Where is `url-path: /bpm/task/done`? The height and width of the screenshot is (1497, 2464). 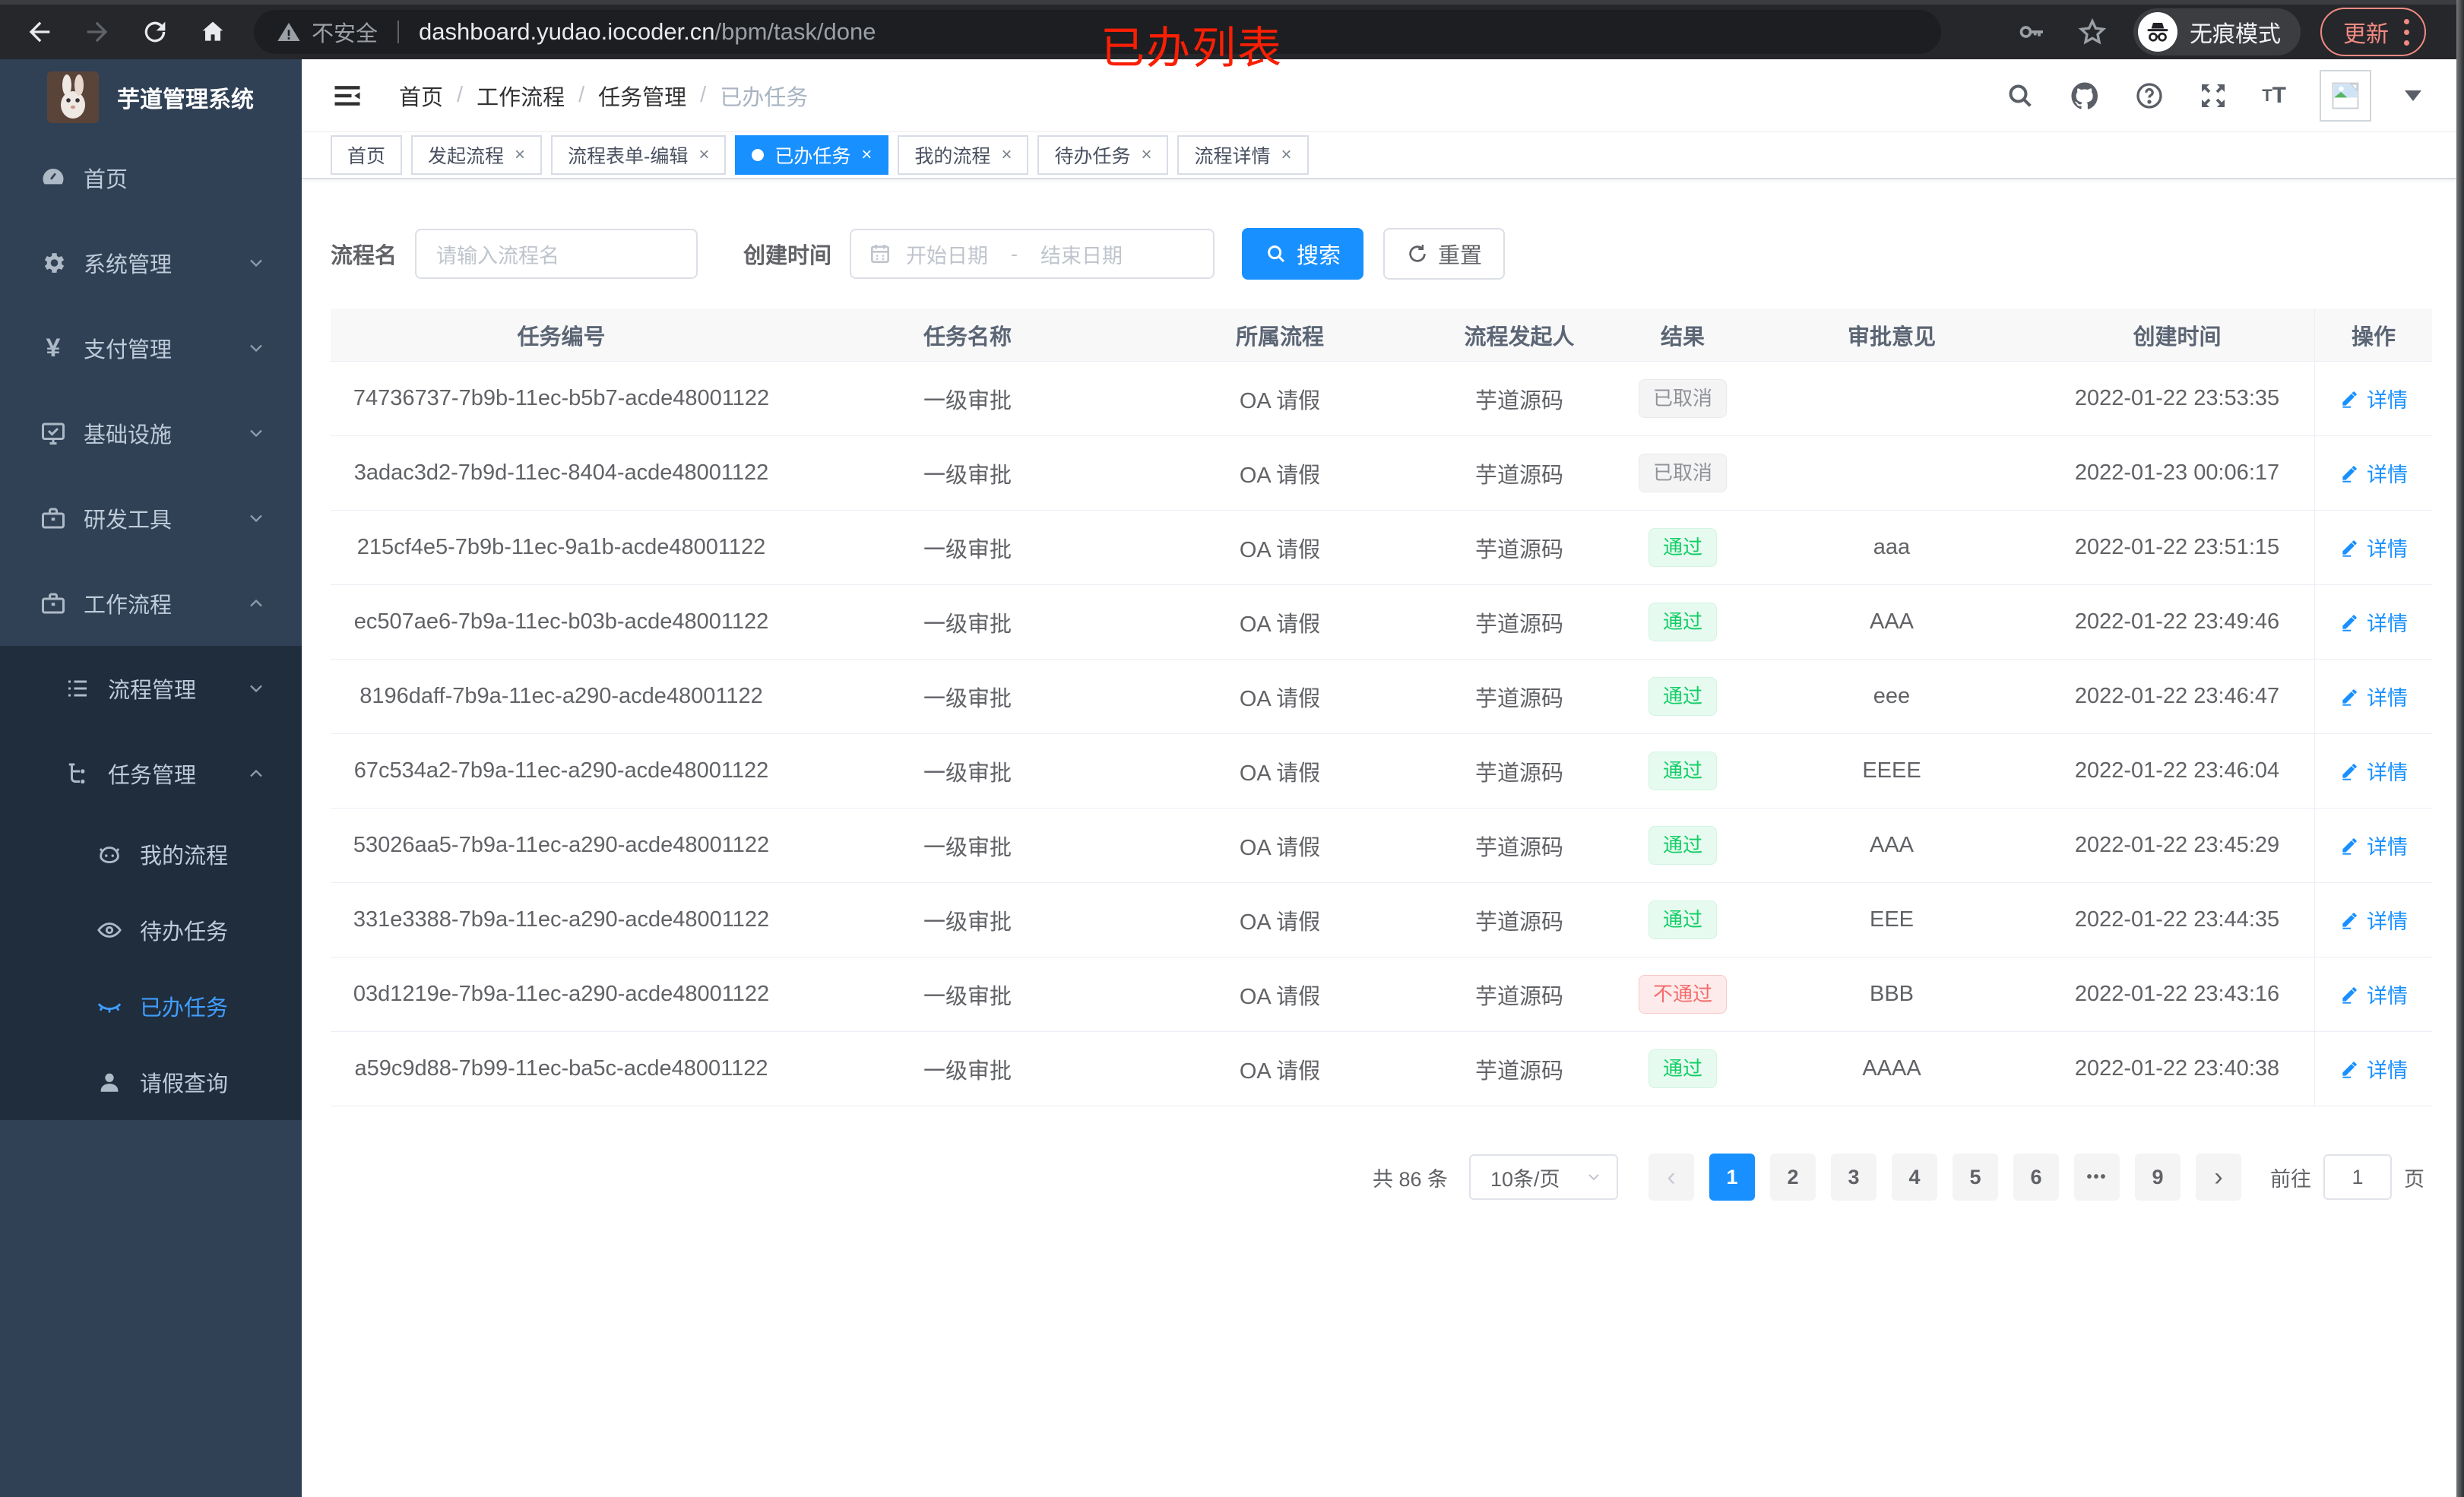
url-path: /bpm/task/done is located at coordinates (795, 31).